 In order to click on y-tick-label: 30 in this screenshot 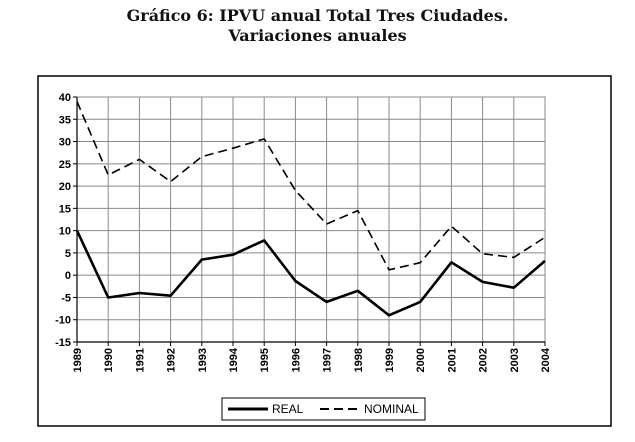, I will do `click(65, 143)`.